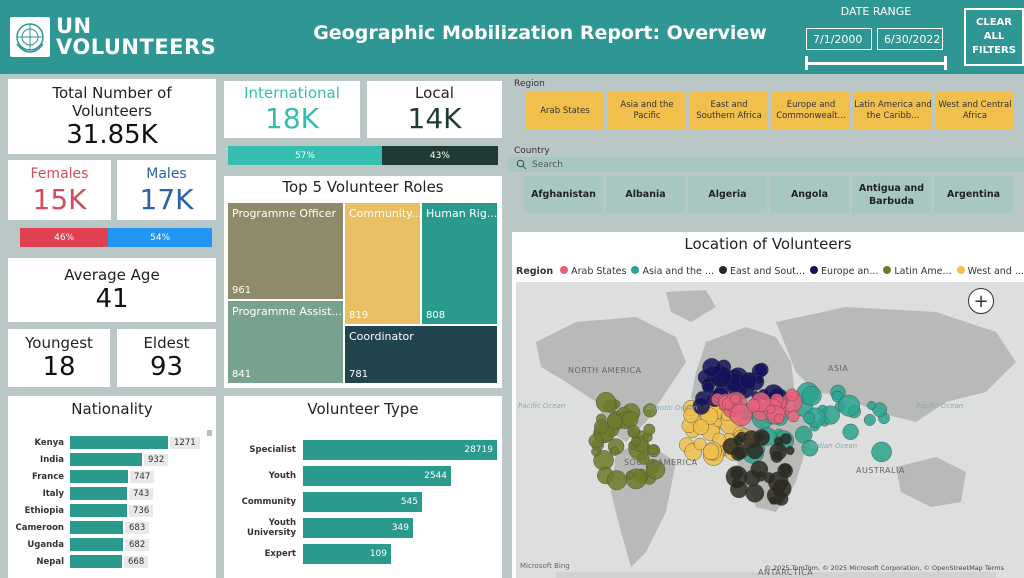 Image resolution: width=1024 pixels, height=578 pixels. I want to click on treemap-cell-community: Community... 819, so click(382, 263).